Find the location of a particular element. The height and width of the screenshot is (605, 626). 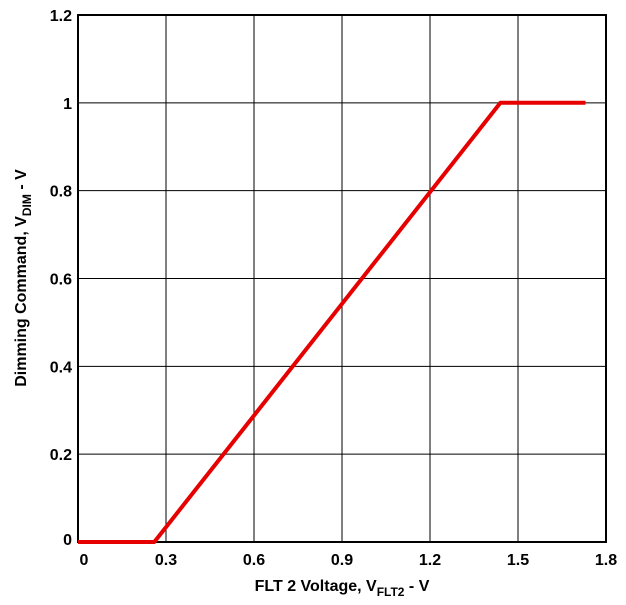

y-tick-labels: 0 0.2 0.4 0.6 0.8 1 1.2 is located at coordinates (61, 278).